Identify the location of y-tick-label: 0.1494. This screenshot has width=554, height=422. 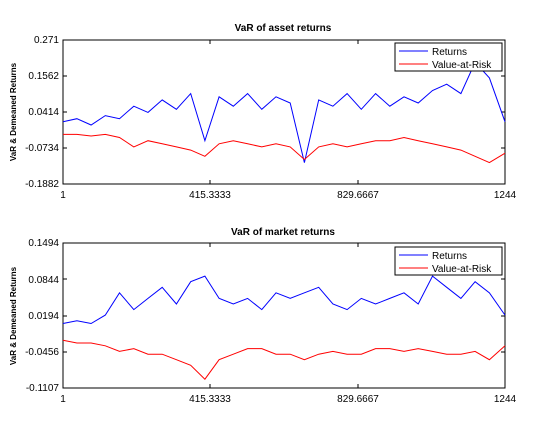
(43, 243).